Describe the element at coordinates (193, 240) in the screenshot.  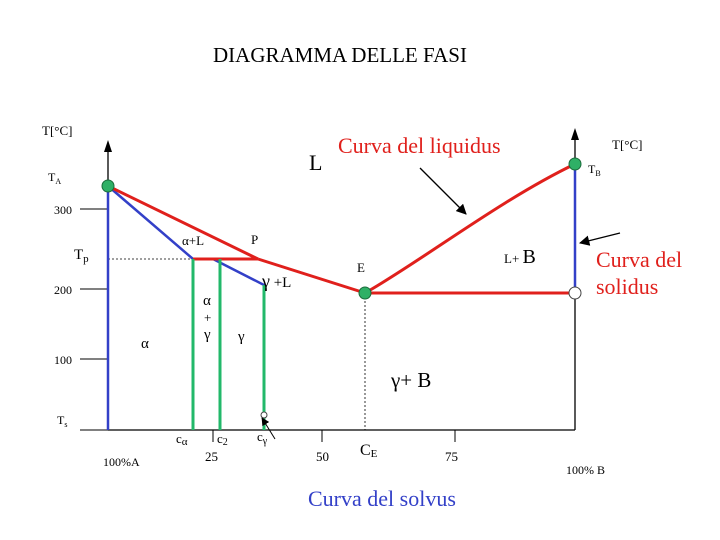
I see `alpha-l-label: α+L` at that location.